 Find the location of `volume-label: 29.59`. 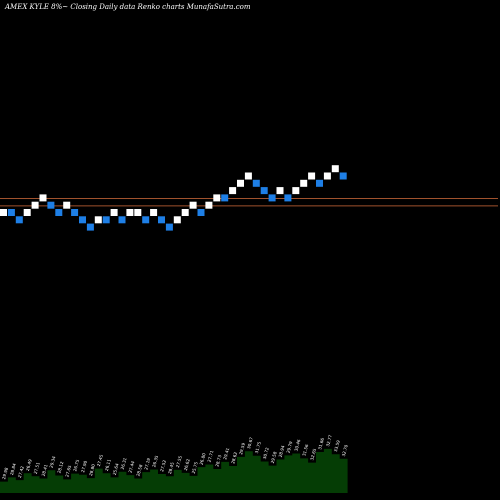

volume-label: 29.59 is located at coordinates (242, 448).